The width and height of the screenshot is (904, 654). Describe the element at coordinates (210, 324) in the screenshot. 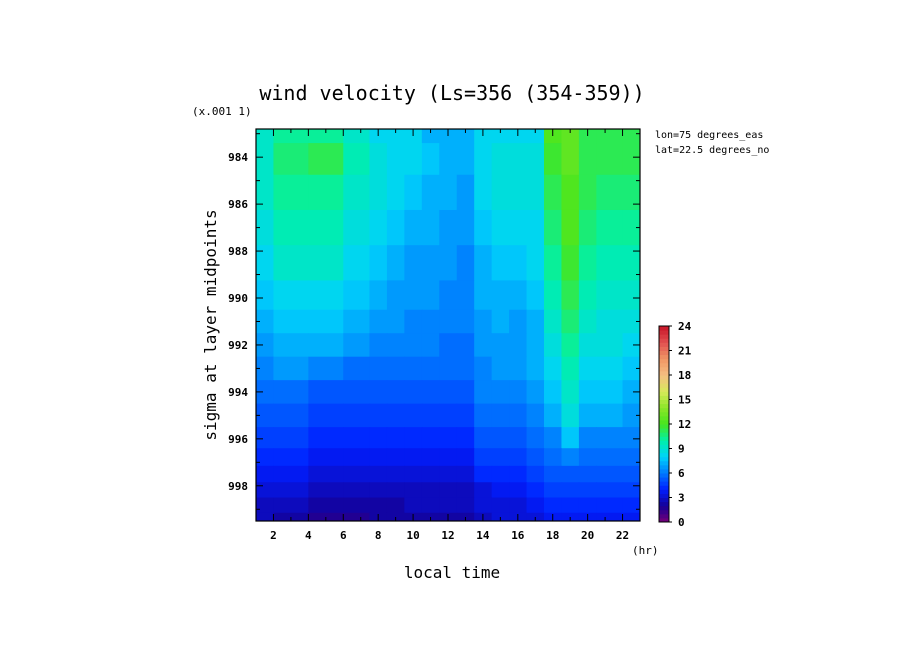

I see `y-axis-label: sigma at layer midpoints` at that location.